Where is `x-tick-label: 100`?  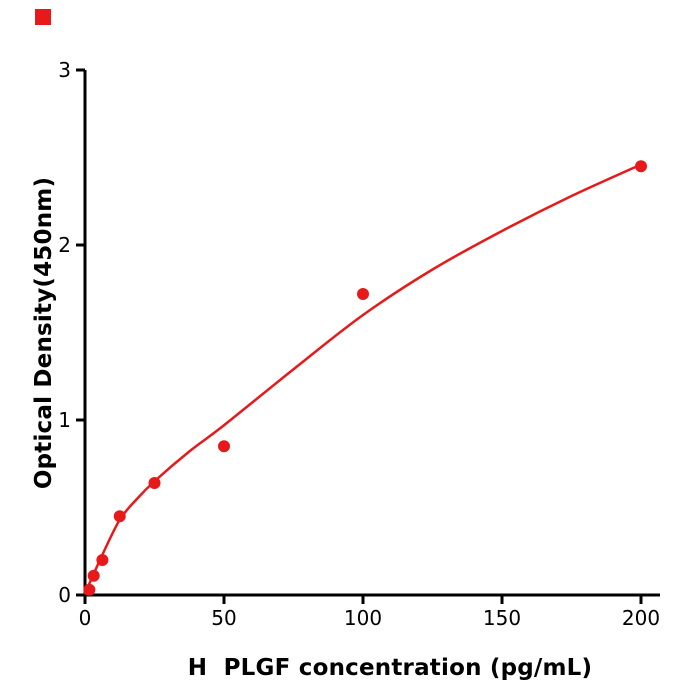 x-tick-label: 100 is located at coordinates (363, 618).